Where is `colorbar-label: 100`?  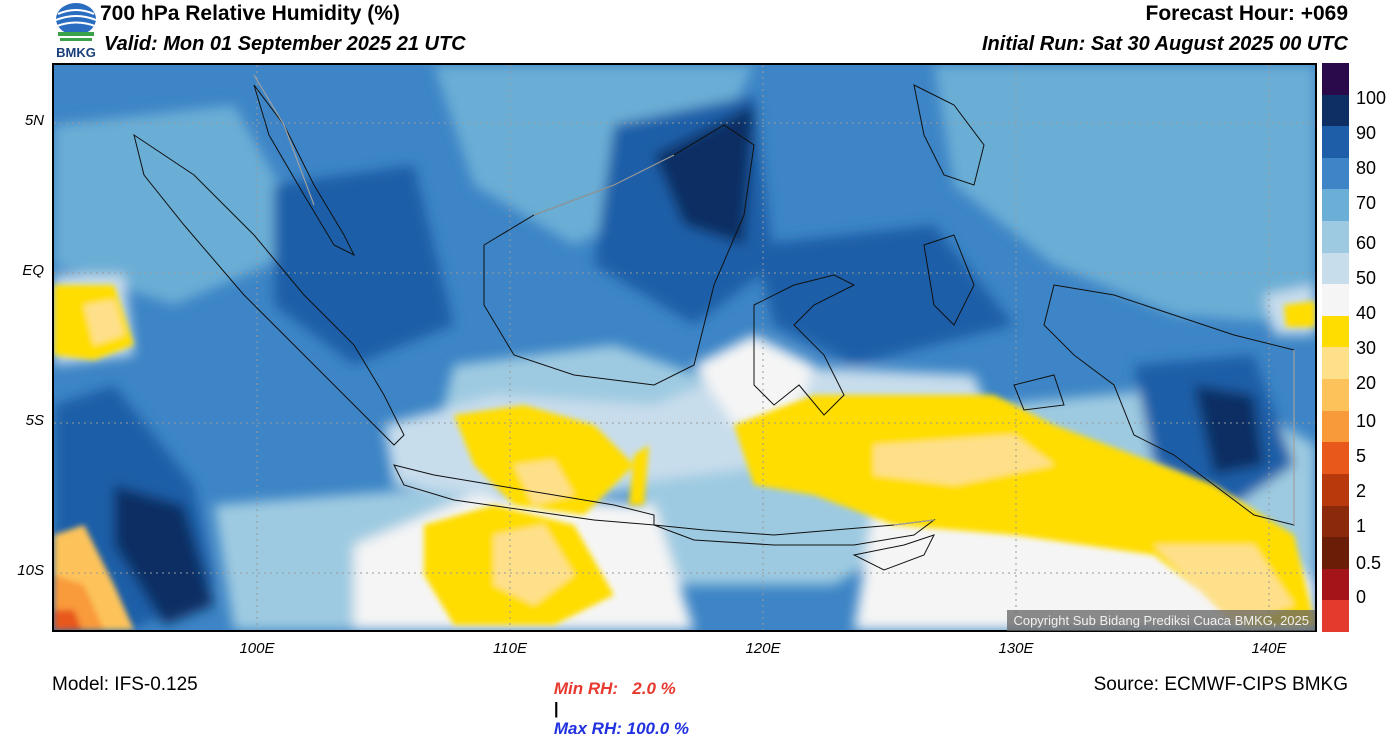 colorbar-label: 100 is located at coordinates (1371, 98).